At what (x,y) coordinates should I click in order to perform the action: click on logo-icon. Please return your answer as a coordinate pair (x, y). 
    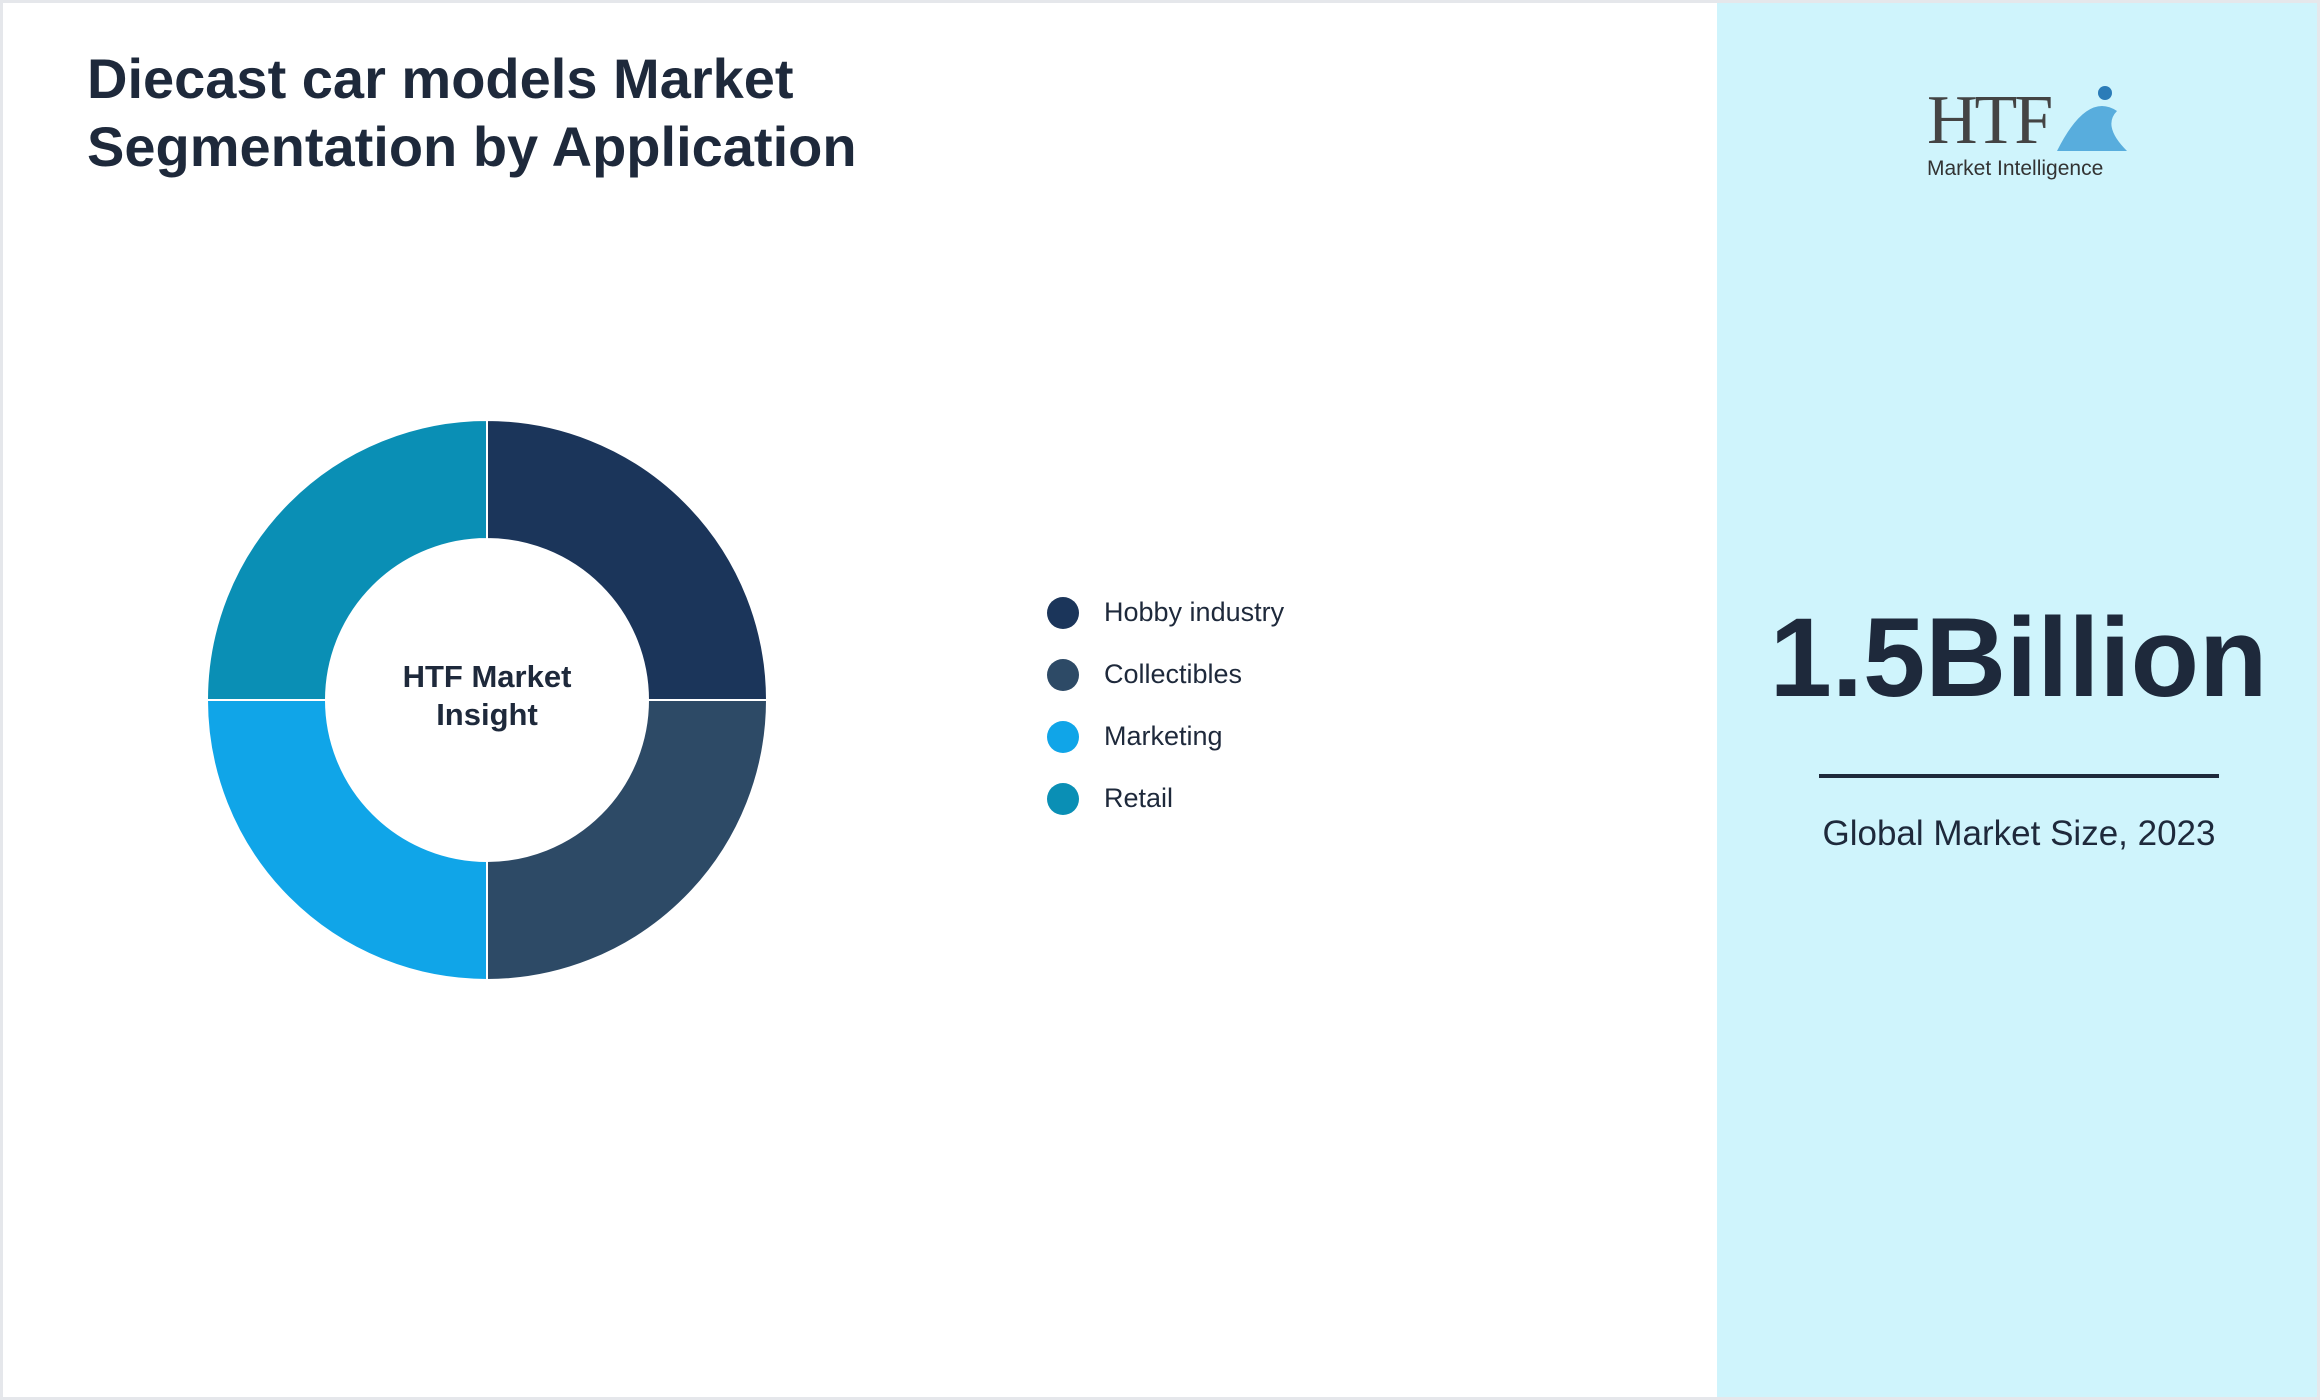
    Looking at the image, I should click on (2092, 118).